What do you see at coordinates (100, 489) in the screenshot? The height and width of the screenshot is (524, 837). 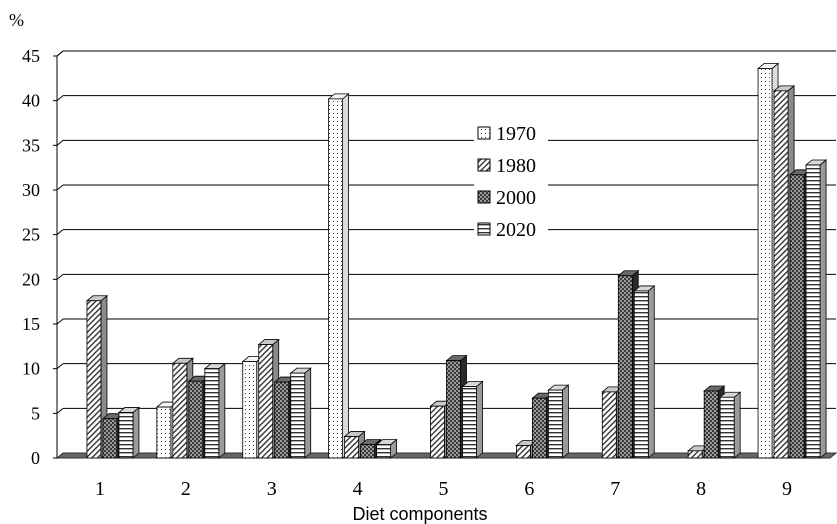 I see `x-tick-label: 1` at bounding box center [100, 489].